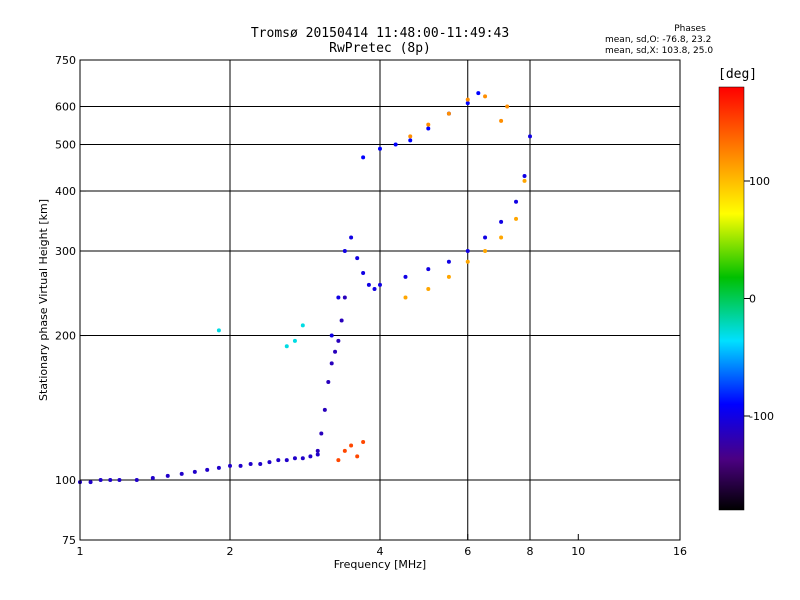  I want to click on phase-stats-x: mean, sd,X: 103.8, 25.0, so click(659, 51).